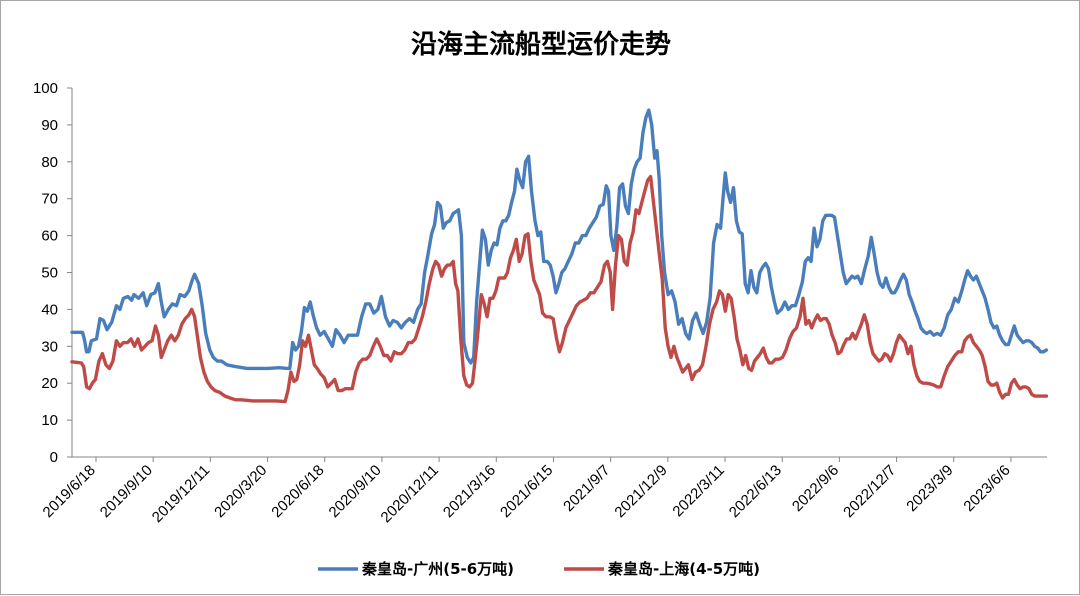 The height and width of the screenshot is (596, 1080). What do you see at coordinates (815, 488) in the screenshot?
I see `x-tick-label: 2022/9/6` at bounding box center [815, 488].